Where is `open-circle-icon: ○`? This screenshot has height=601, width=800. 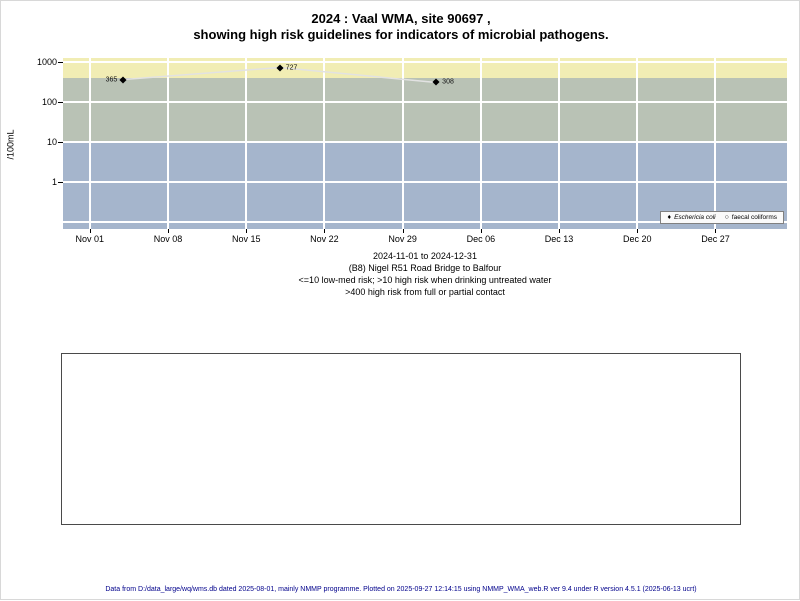 open-circle-icon: ○ is located at coordinates (726, 217).